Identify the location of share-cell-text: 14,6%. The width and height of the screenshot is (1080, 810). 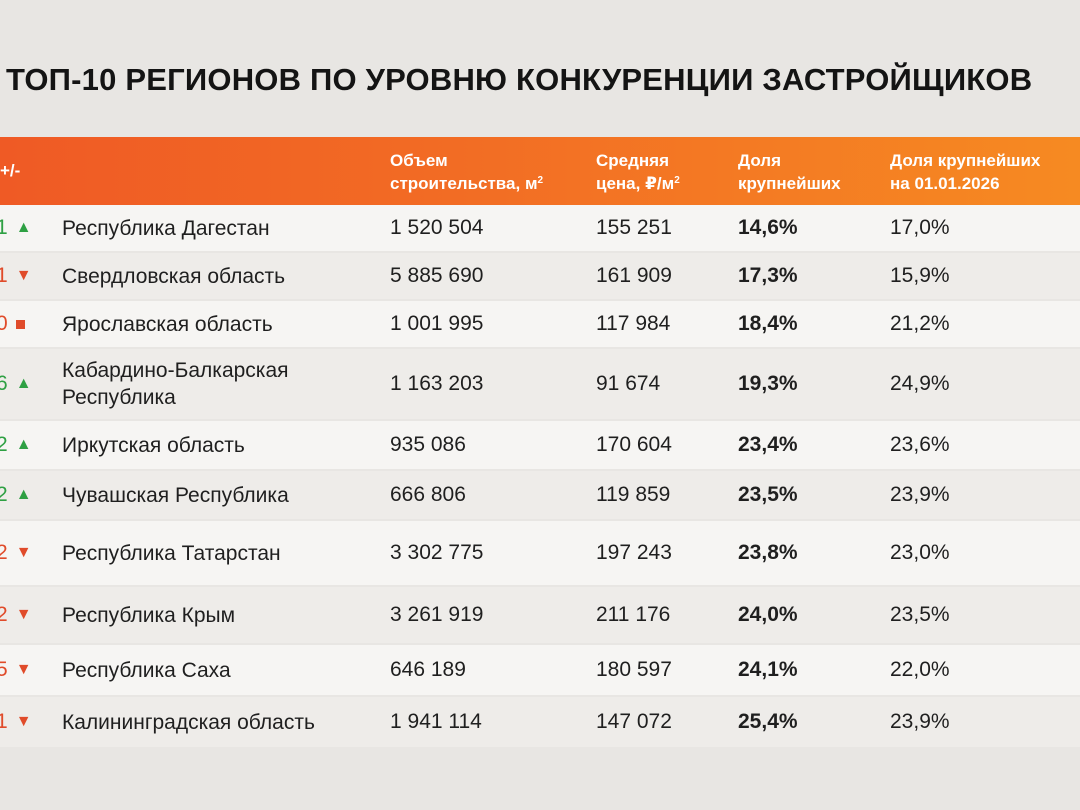
(768, 227).